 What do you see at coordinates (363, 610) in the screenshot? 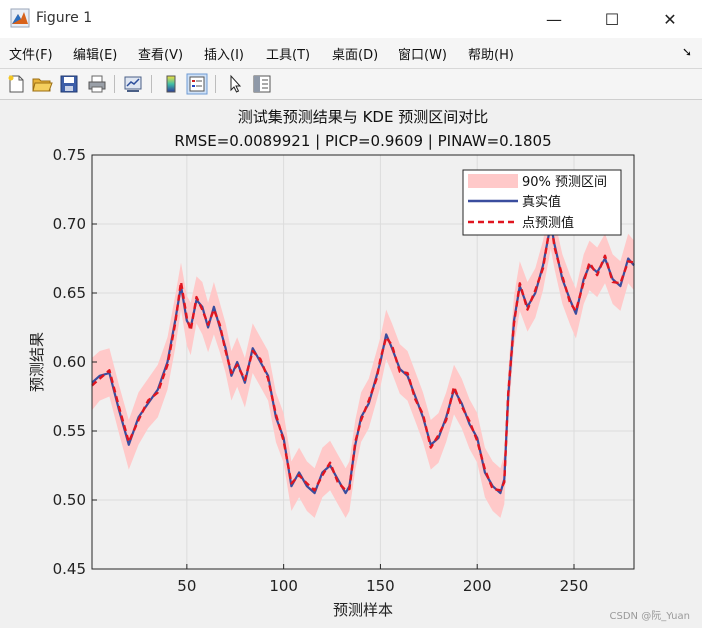
I see `x-axis-label: 预测样本` at bounding box center [363, 610].